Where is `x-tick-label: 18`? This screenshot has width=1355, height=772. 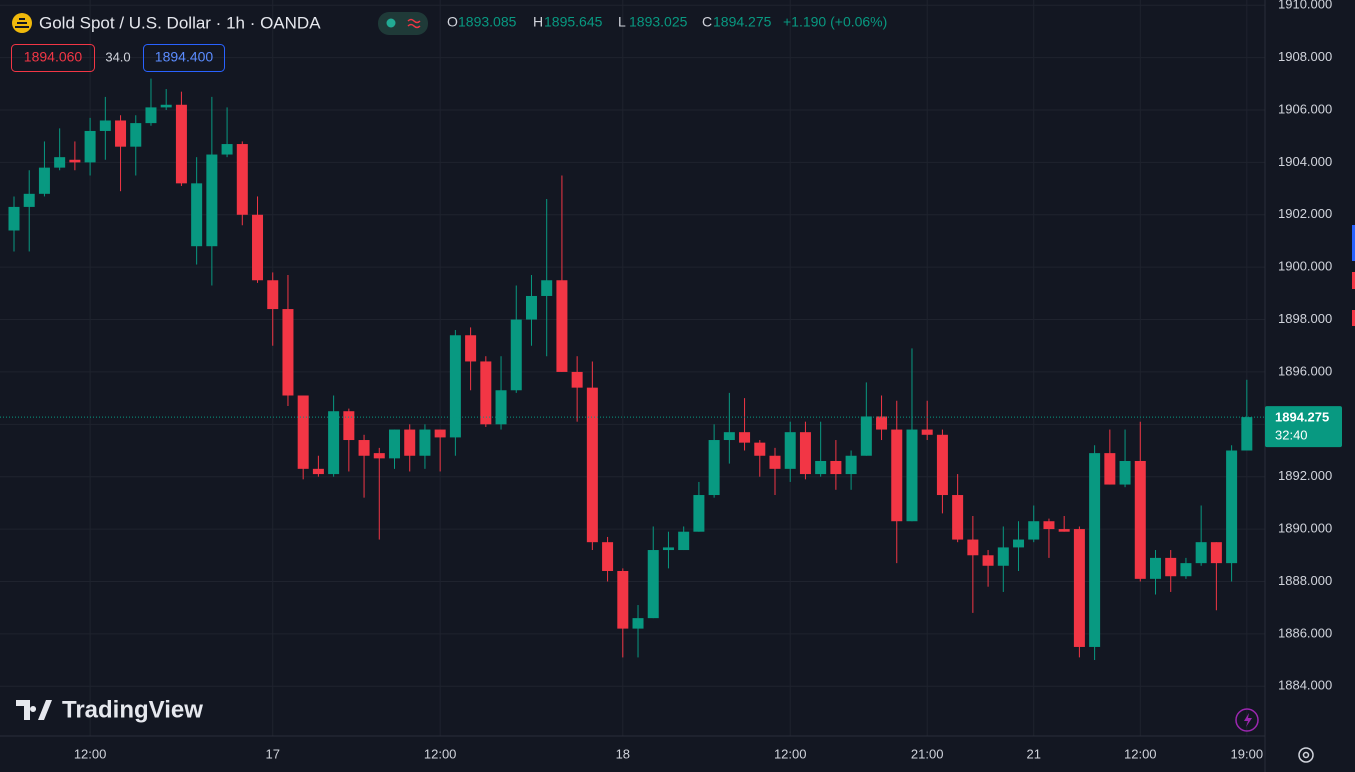
x-tick-label: 18 is located at coordinates (623, 753).